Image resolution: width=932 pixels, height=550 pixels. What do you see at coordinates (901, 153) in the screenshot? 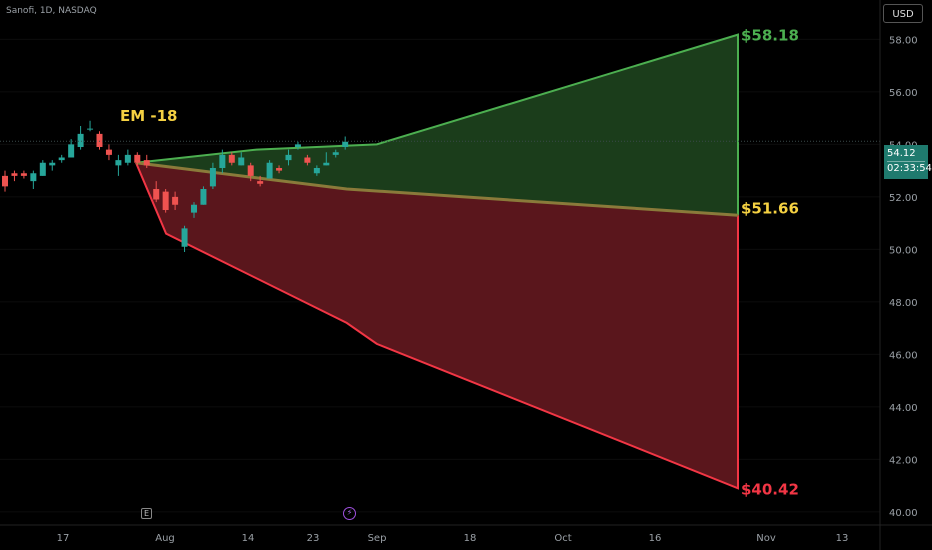
I see `last-price-value: 54.12` at bounding box center [901, 153].